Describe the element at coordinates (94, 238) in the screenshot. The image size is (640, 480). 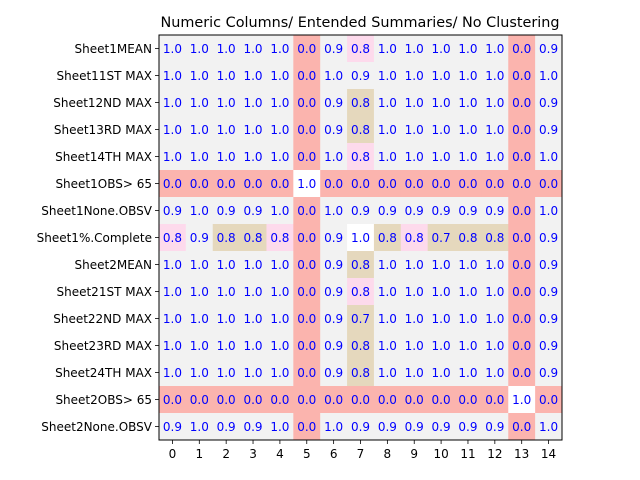
I see `y-tick-label: Sheet1%.Complete` at that location.